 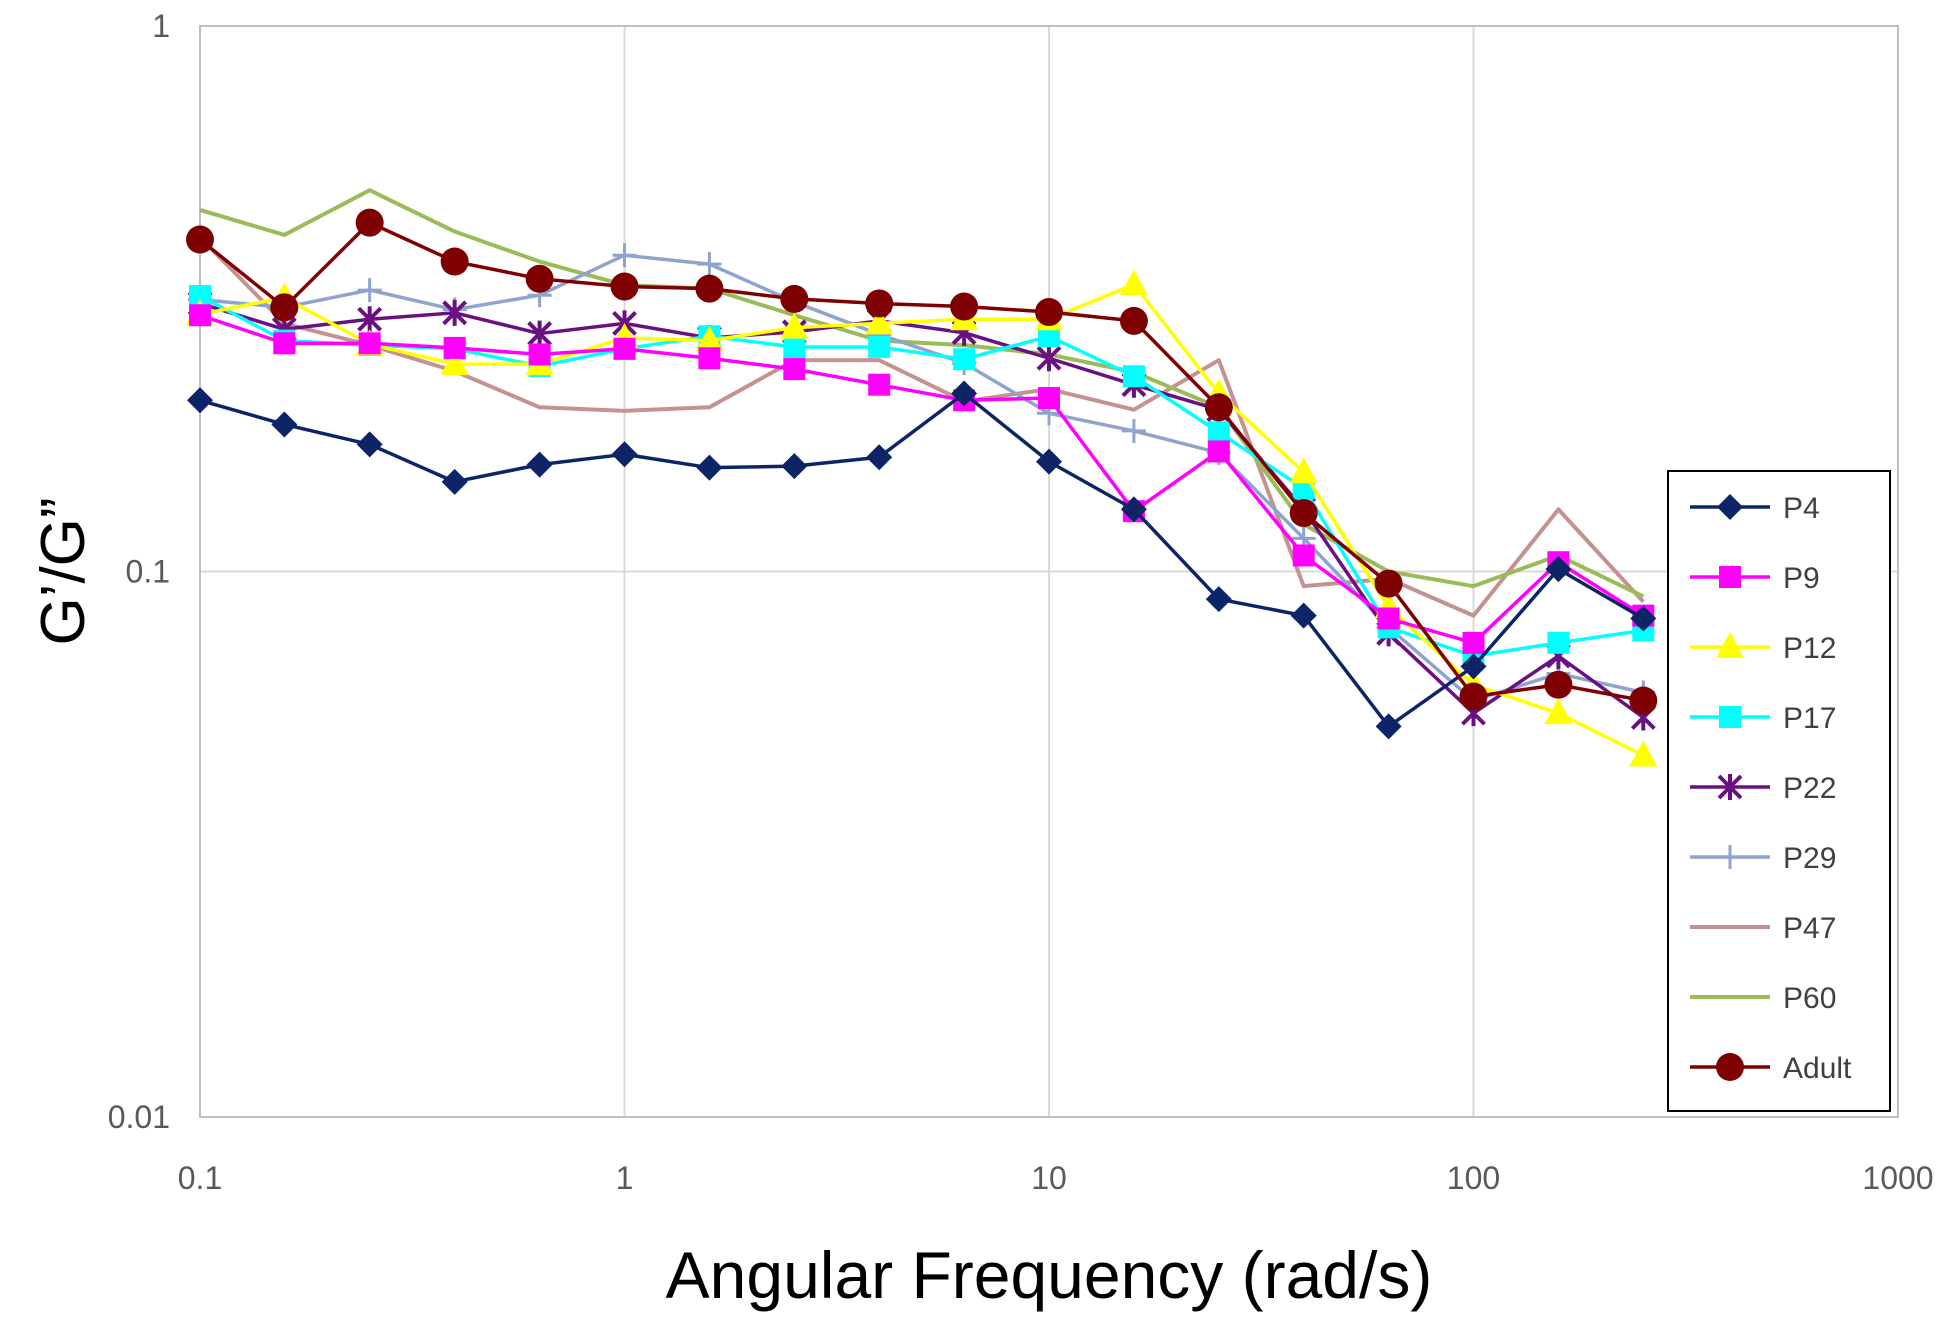 What do you see at coordinates (1771, 1068) in the screenshot?
I see `legend-item-adult: Adult` at bounding box center [1771, 1068].